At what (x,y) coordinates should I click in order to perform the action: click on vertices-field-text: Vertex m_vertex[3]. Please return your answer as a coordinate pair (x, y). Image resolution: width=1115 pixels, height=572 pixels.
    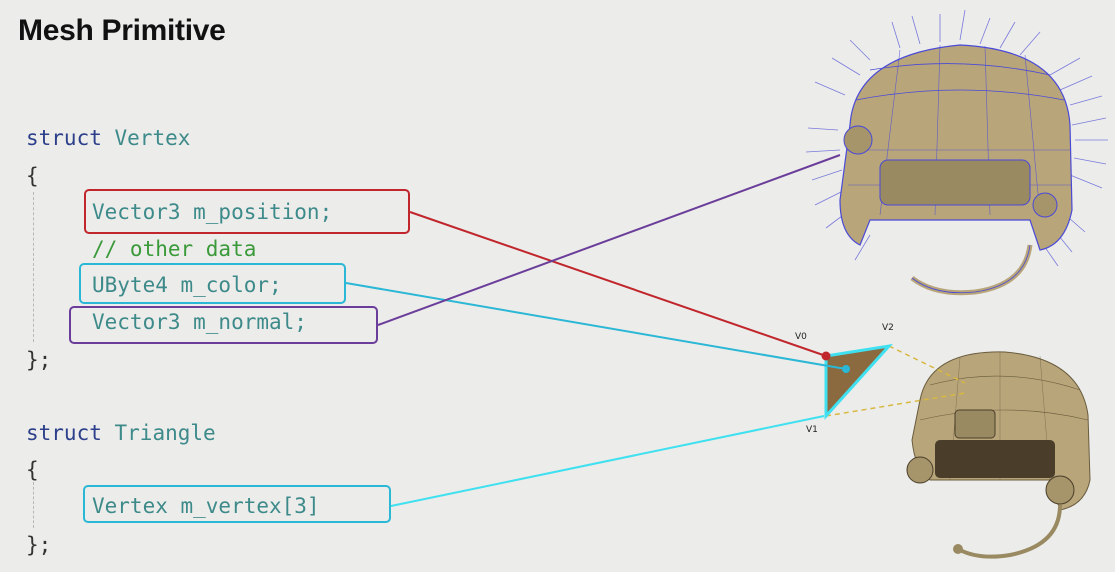
    Looking at the image, I should click on (206, 506).